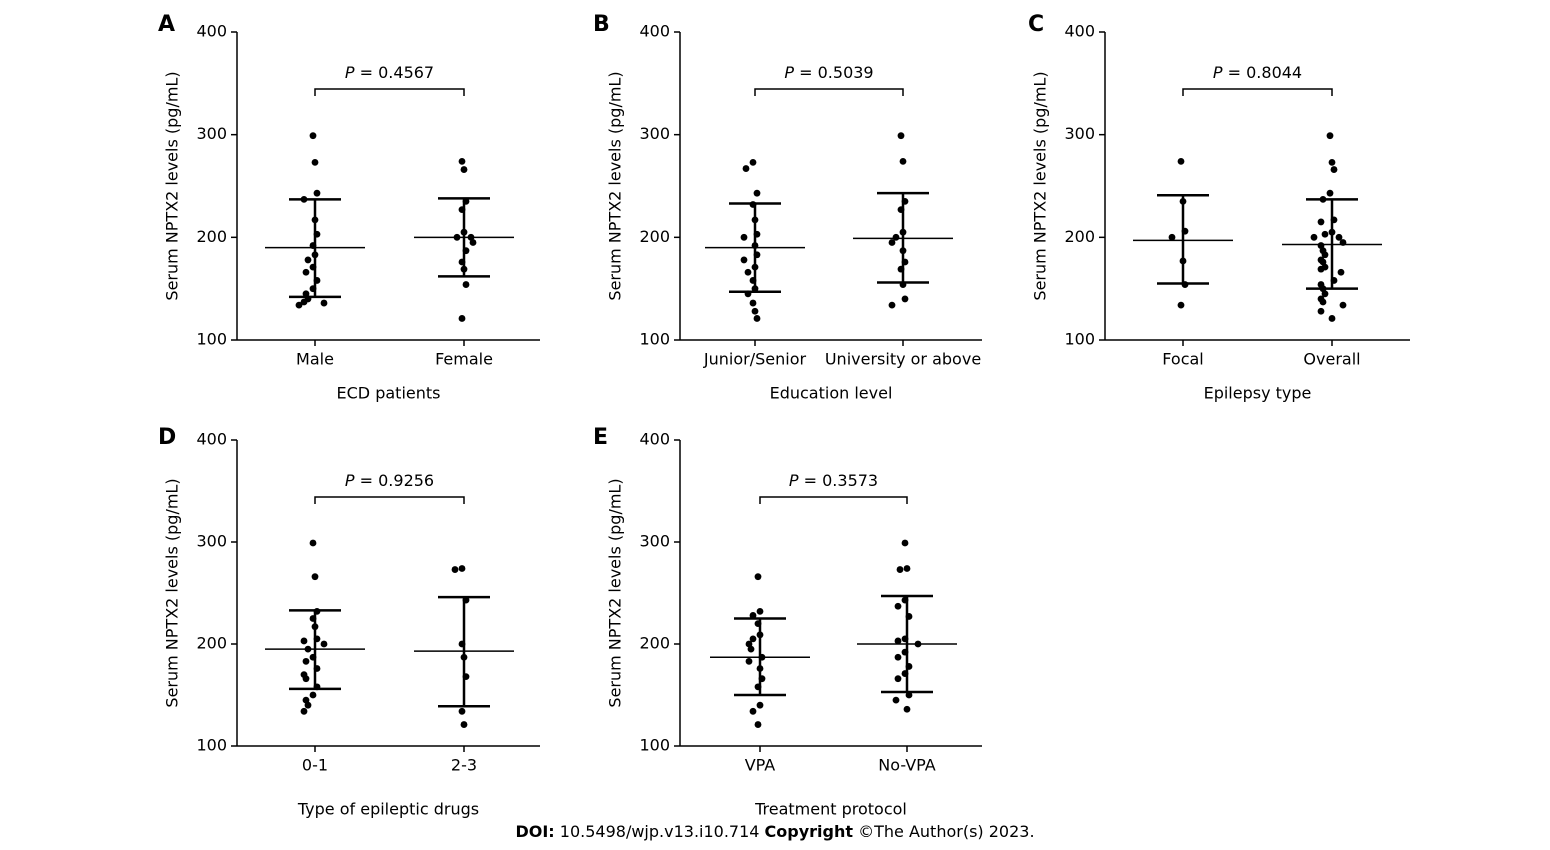  Describe the element at coordinates (389, 393) in the screenshot. I see `x-axis-label: ECD patients` at that location.